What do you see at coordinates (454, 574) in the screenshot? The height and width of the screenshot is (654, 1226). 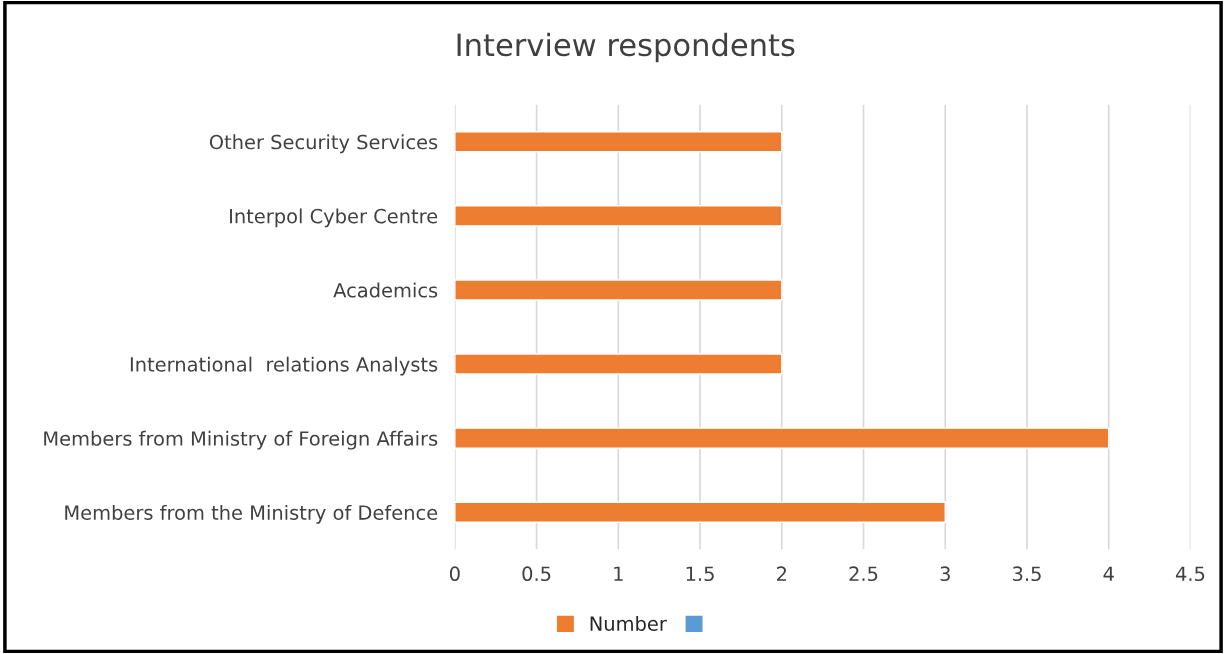 I see `x-tick-label: 0` at bounding box center [454, 574].